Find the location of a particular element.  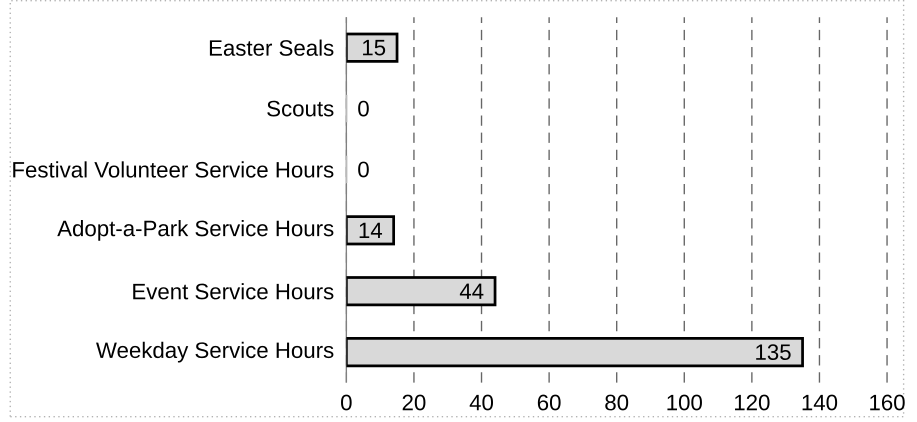

data-label: 14 is located at coordinates (371, 230).